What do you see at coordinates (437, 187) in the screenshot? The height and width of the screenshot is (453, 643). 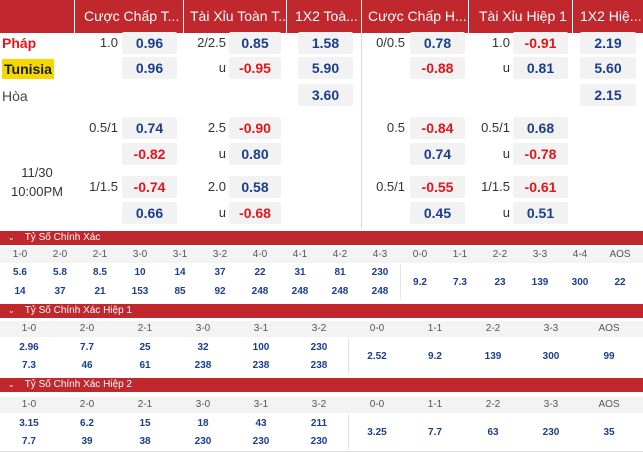 I see `h1-handicap-home-odd: -0.55` at bounding box center [437, 187].